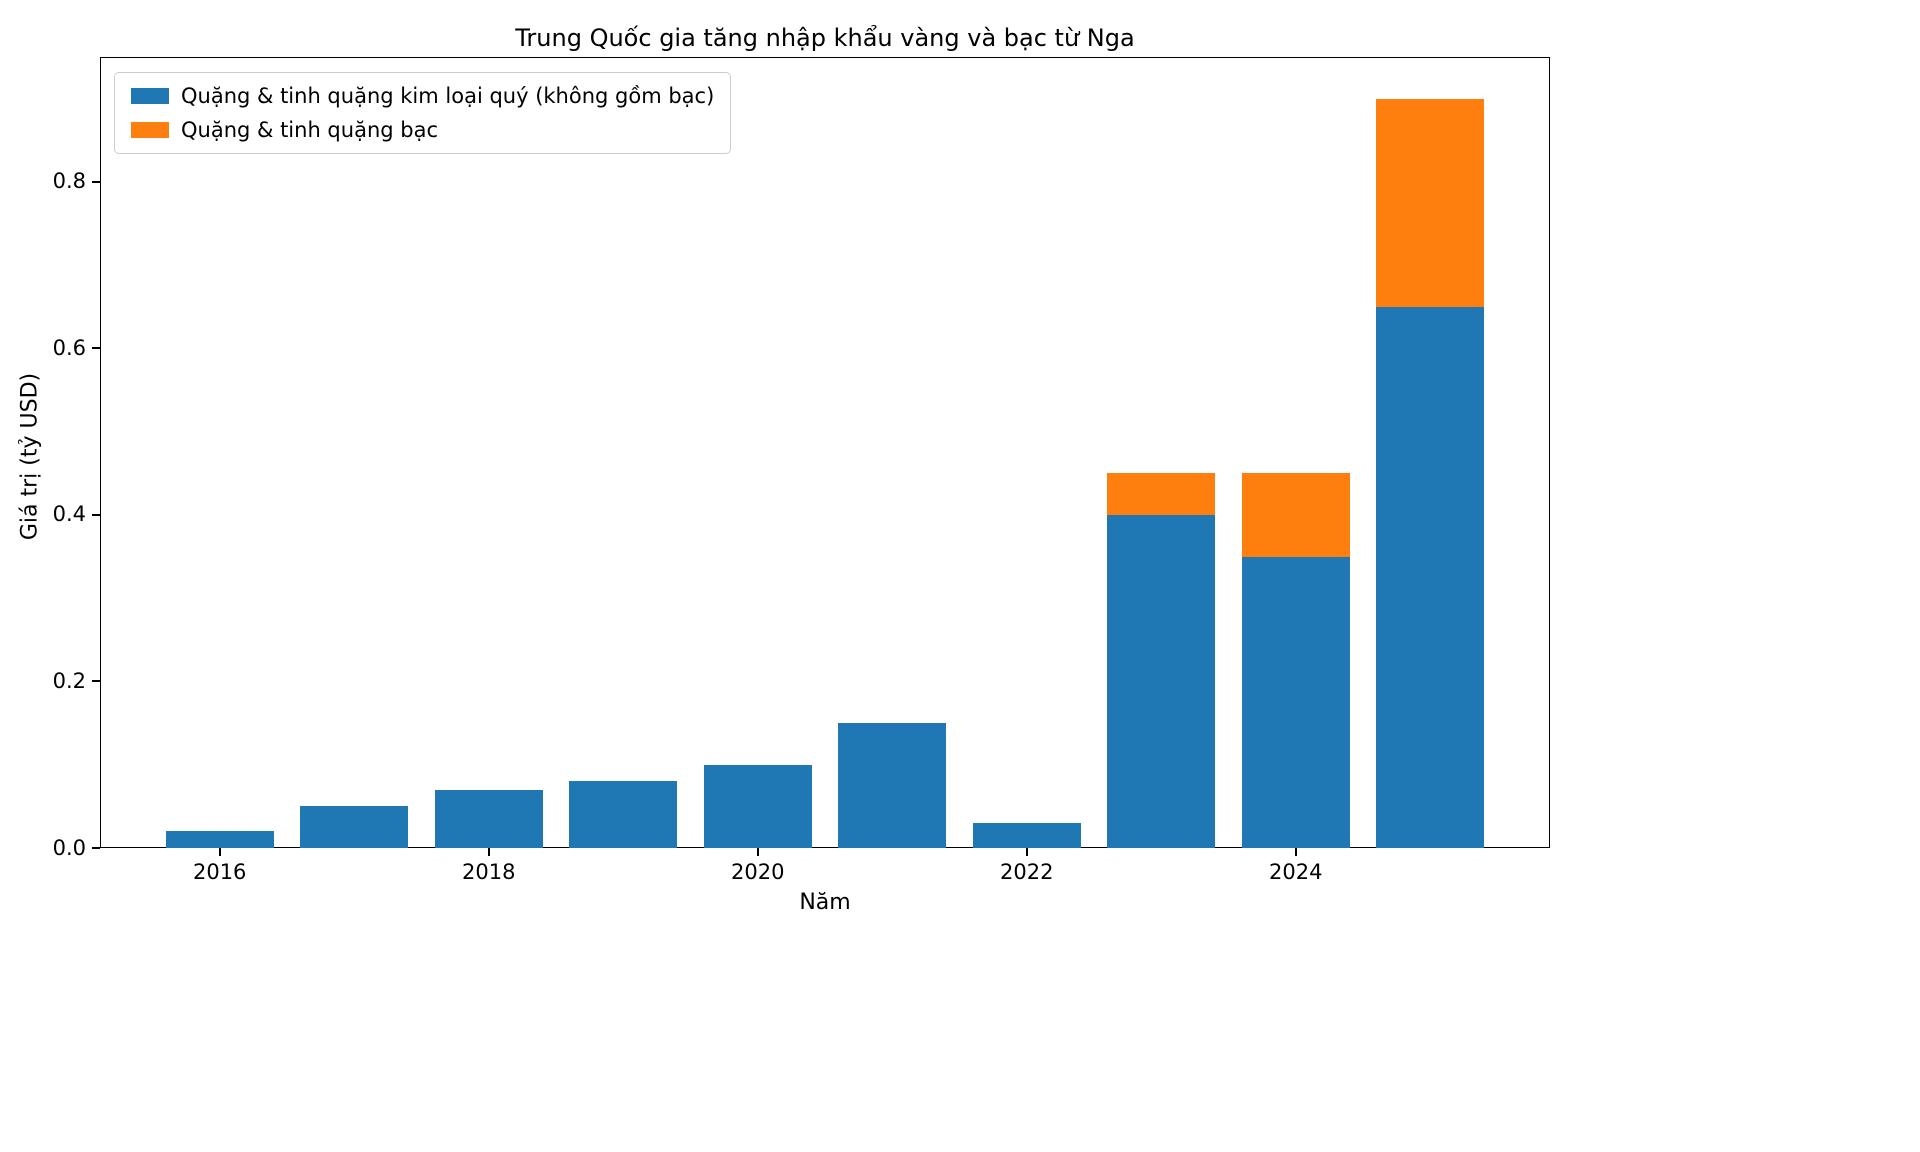 The image size is (1920, 1152). Describe the element at coordinates (69, 181) in the screenshot. I see `y-tick-label: 0.8` at that location.